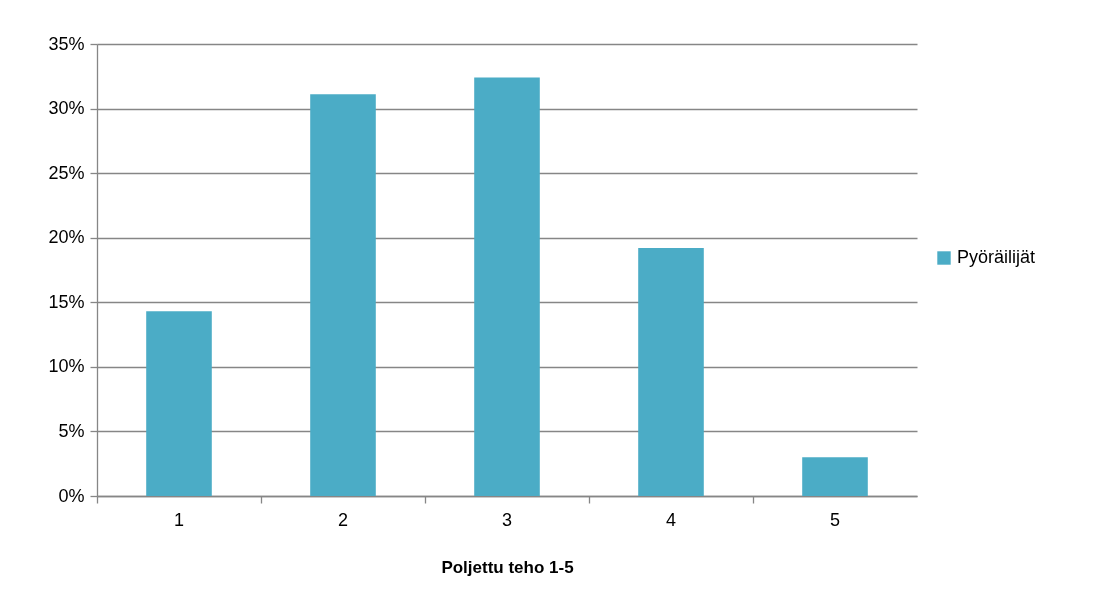 This screenshot has height=612, width=1103. Describe the element at coordinates (996, 257) in the screenshot. I see `legend-label: Pyöräilijät` at that location.